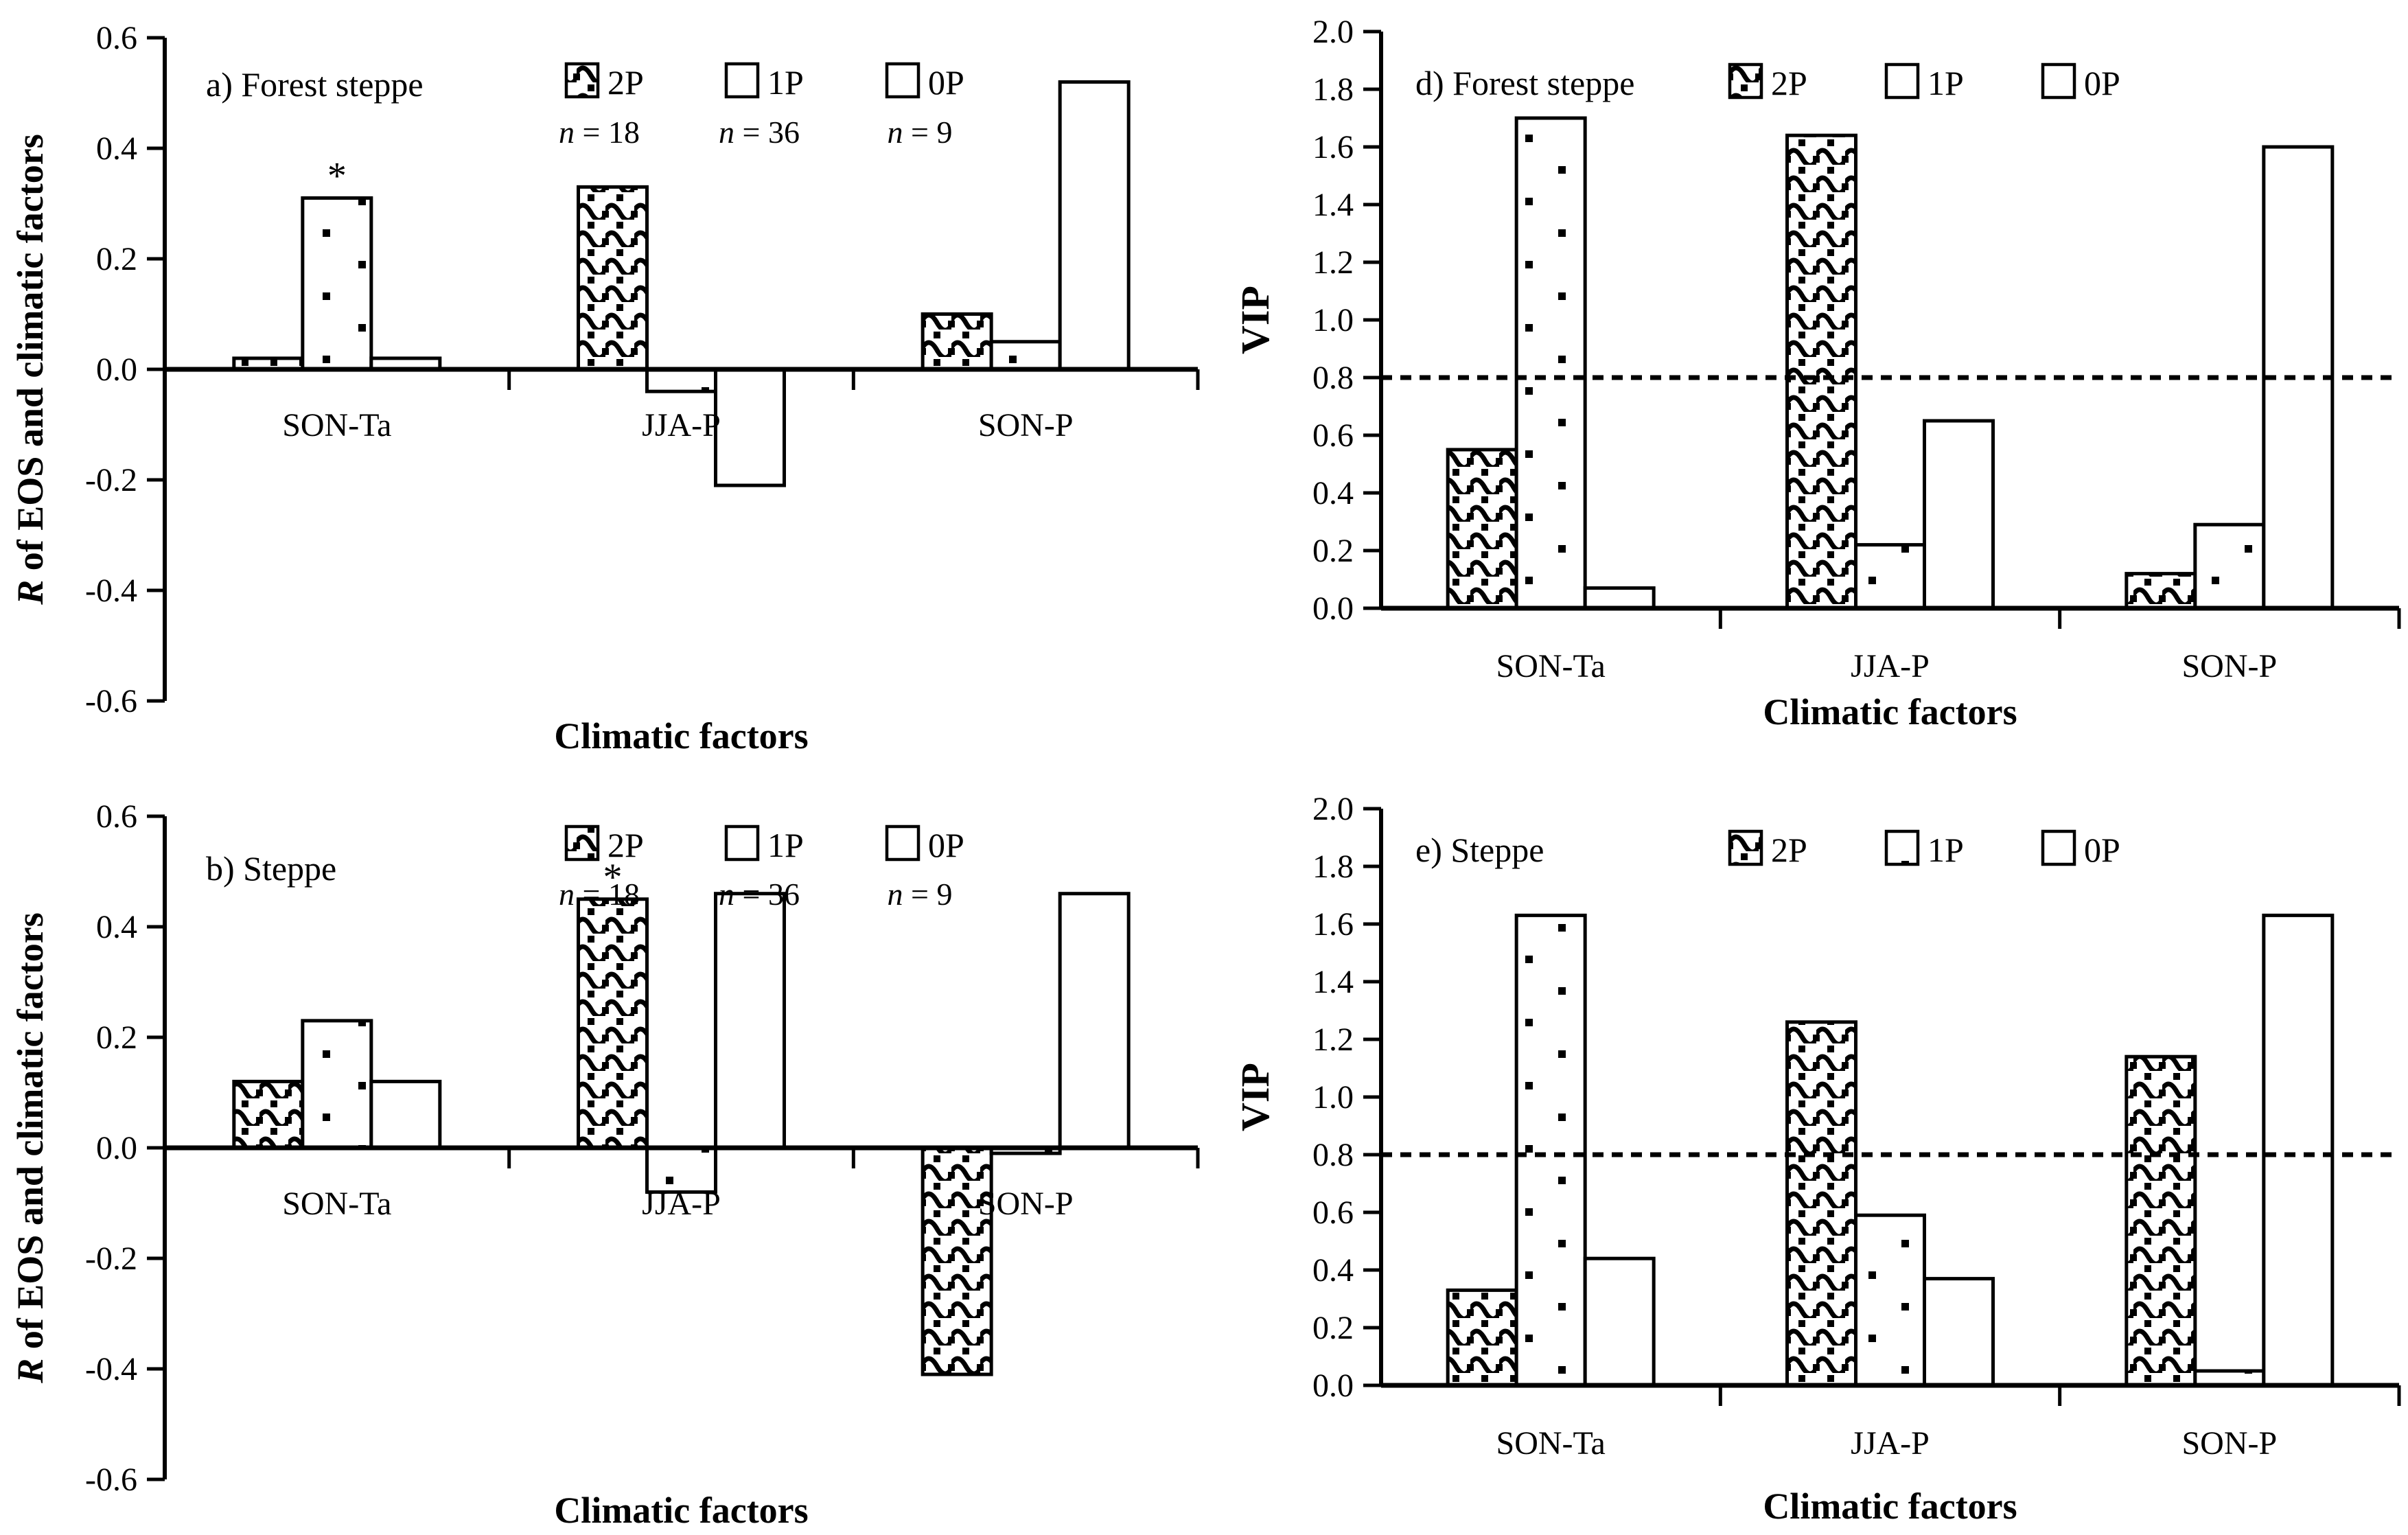 The height and width of the screenshot is (1535, 2408). Describe the element at coordinates (1333, 1097) in the screenshot. I see `y-tick-label: 1.0` at that location.